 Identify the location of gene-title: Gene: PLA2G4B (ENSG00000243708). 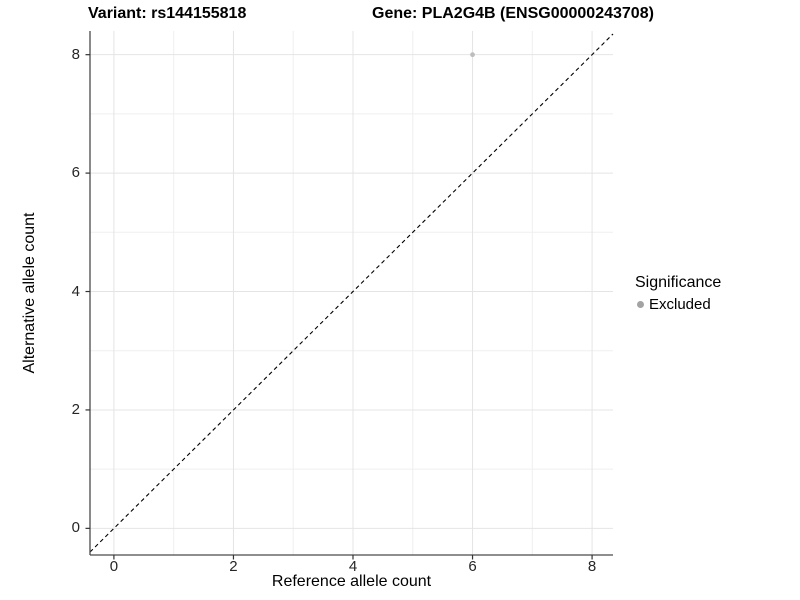
(513, 13).